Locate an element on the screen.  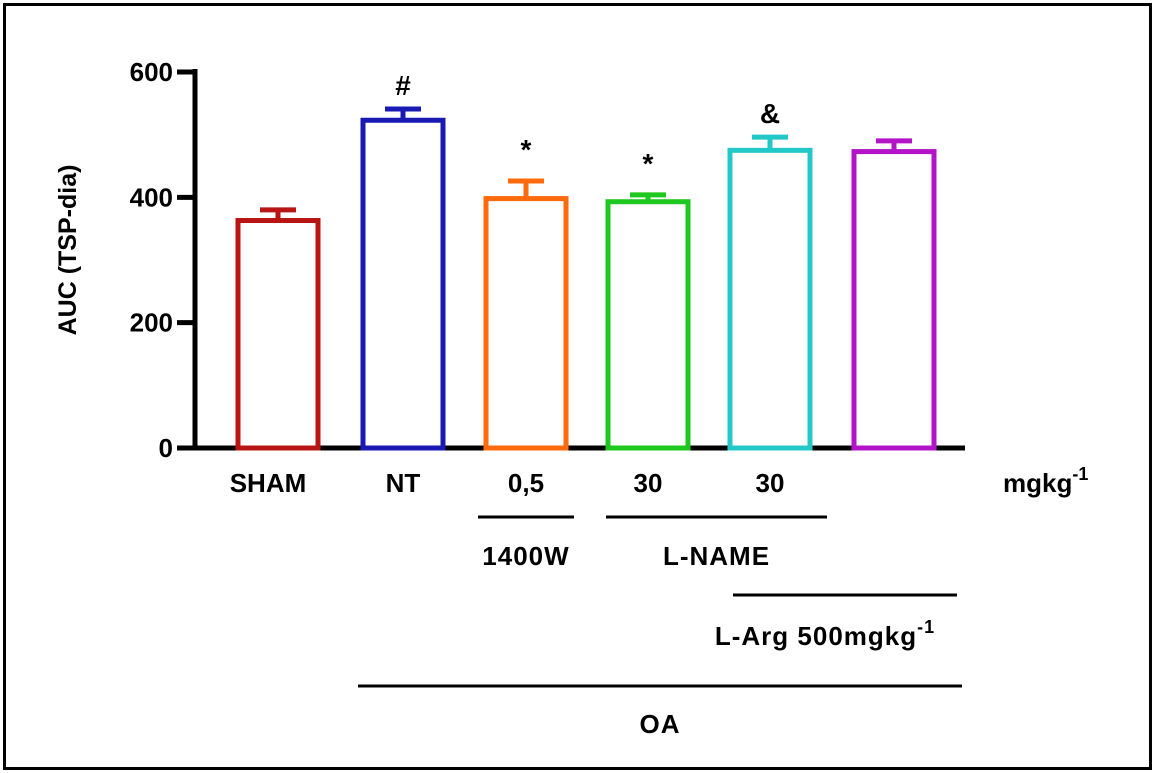
group-label: L-NAME is located at coordinates (716, 556).